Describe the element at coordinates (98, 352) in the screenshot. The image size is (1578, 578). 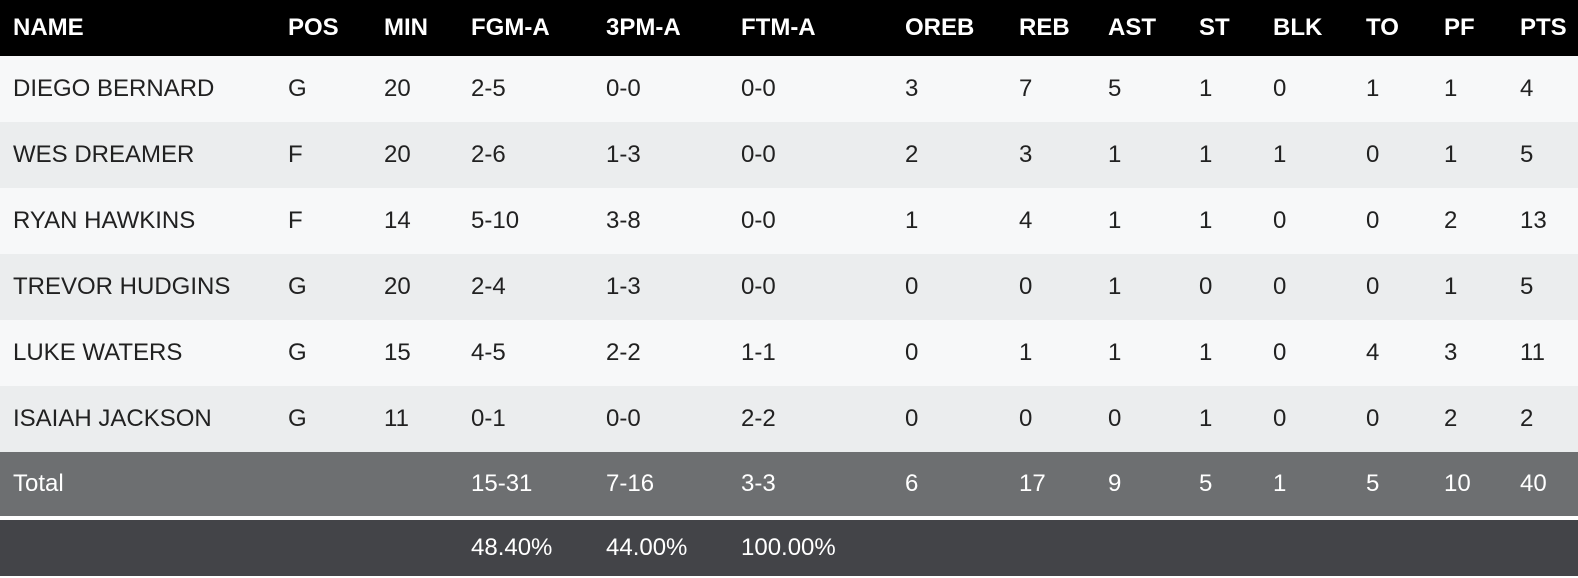
I see `player-name-cell: LUKE WATERS` at that location.